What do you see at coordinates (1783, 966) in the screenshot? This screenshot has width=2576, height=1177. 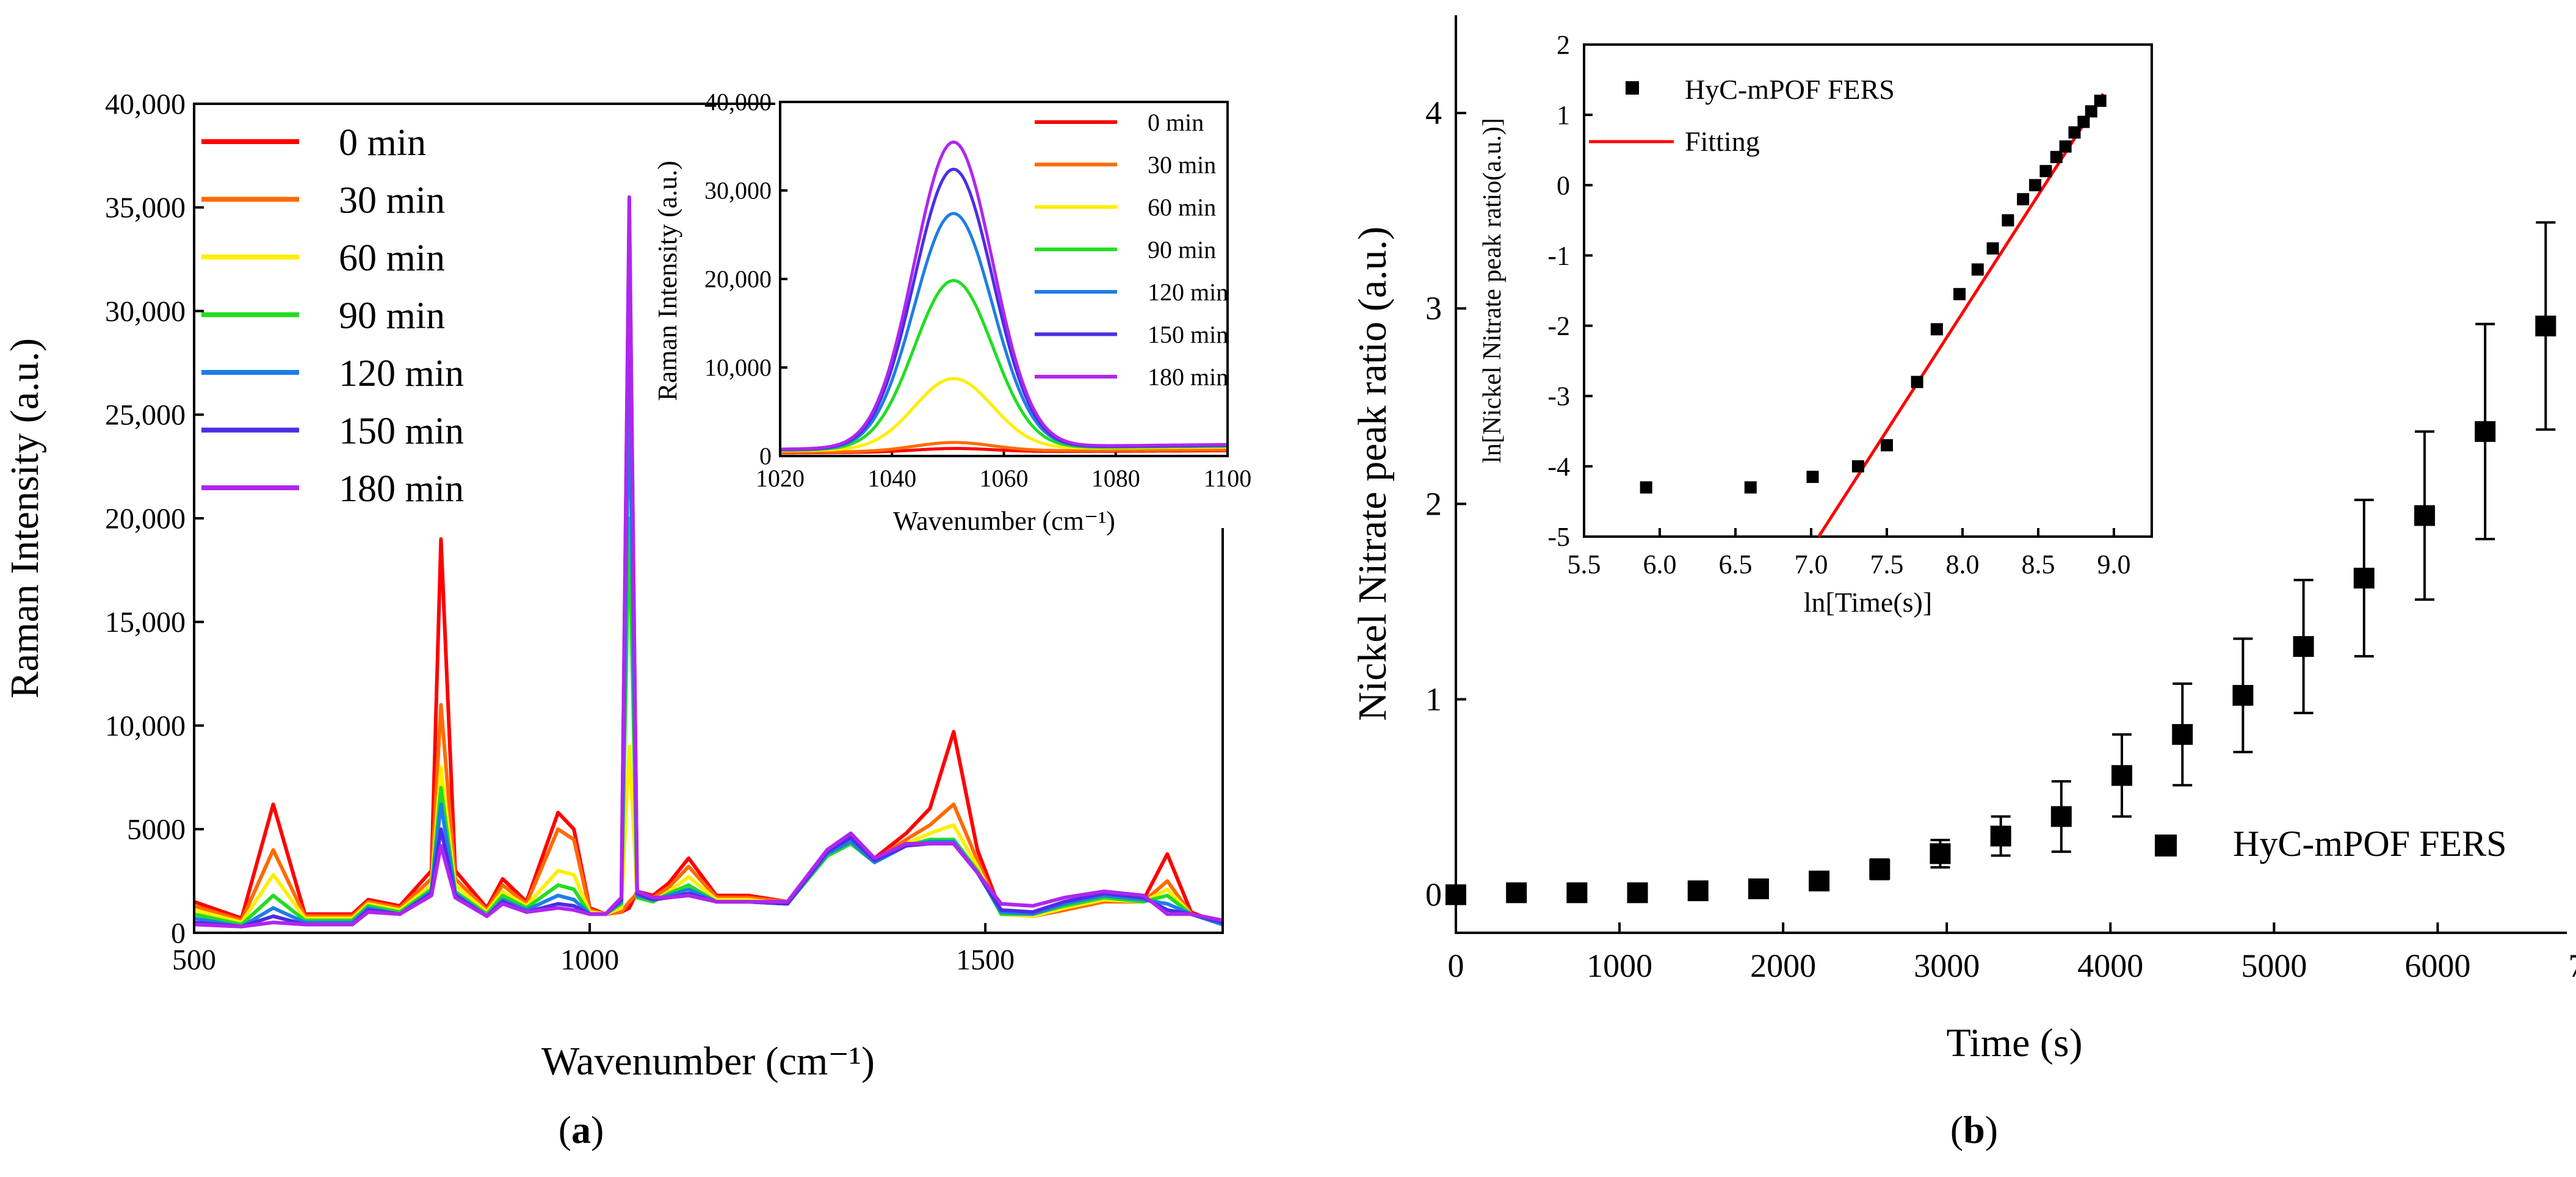 I see `b-xtick-label: 2000` at bounding box center [1783, 966].